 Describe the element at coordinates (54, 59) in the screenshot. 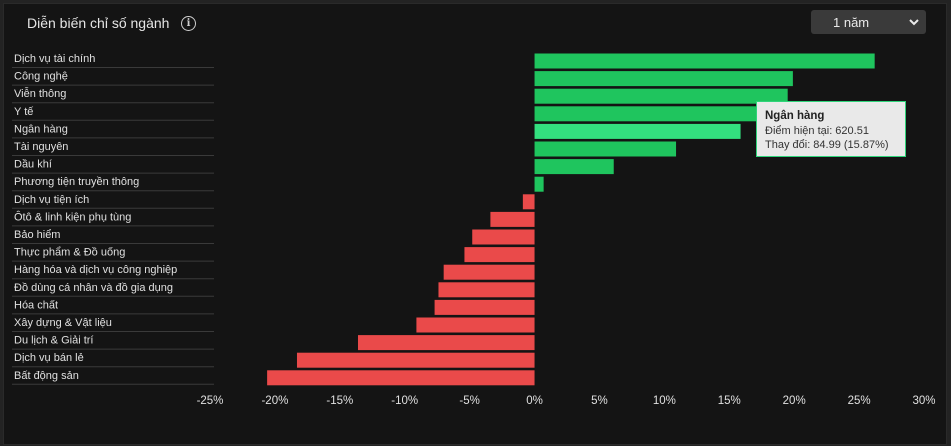

I see `category-label: Dịch vụ tài chính` at that location.